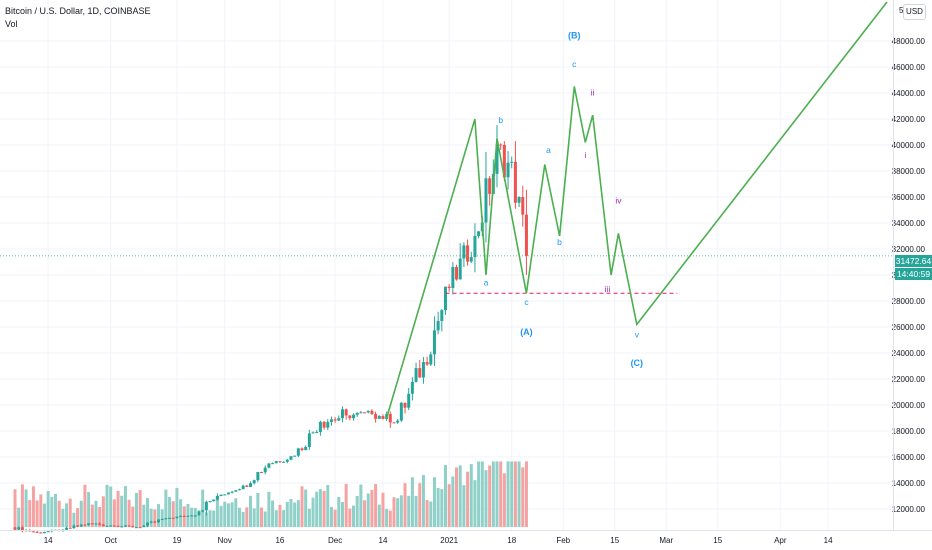 Image resolution: width=932 pixels, height=550 pixels. I want to click on time-tick-label: Mar, so click(666, 540).